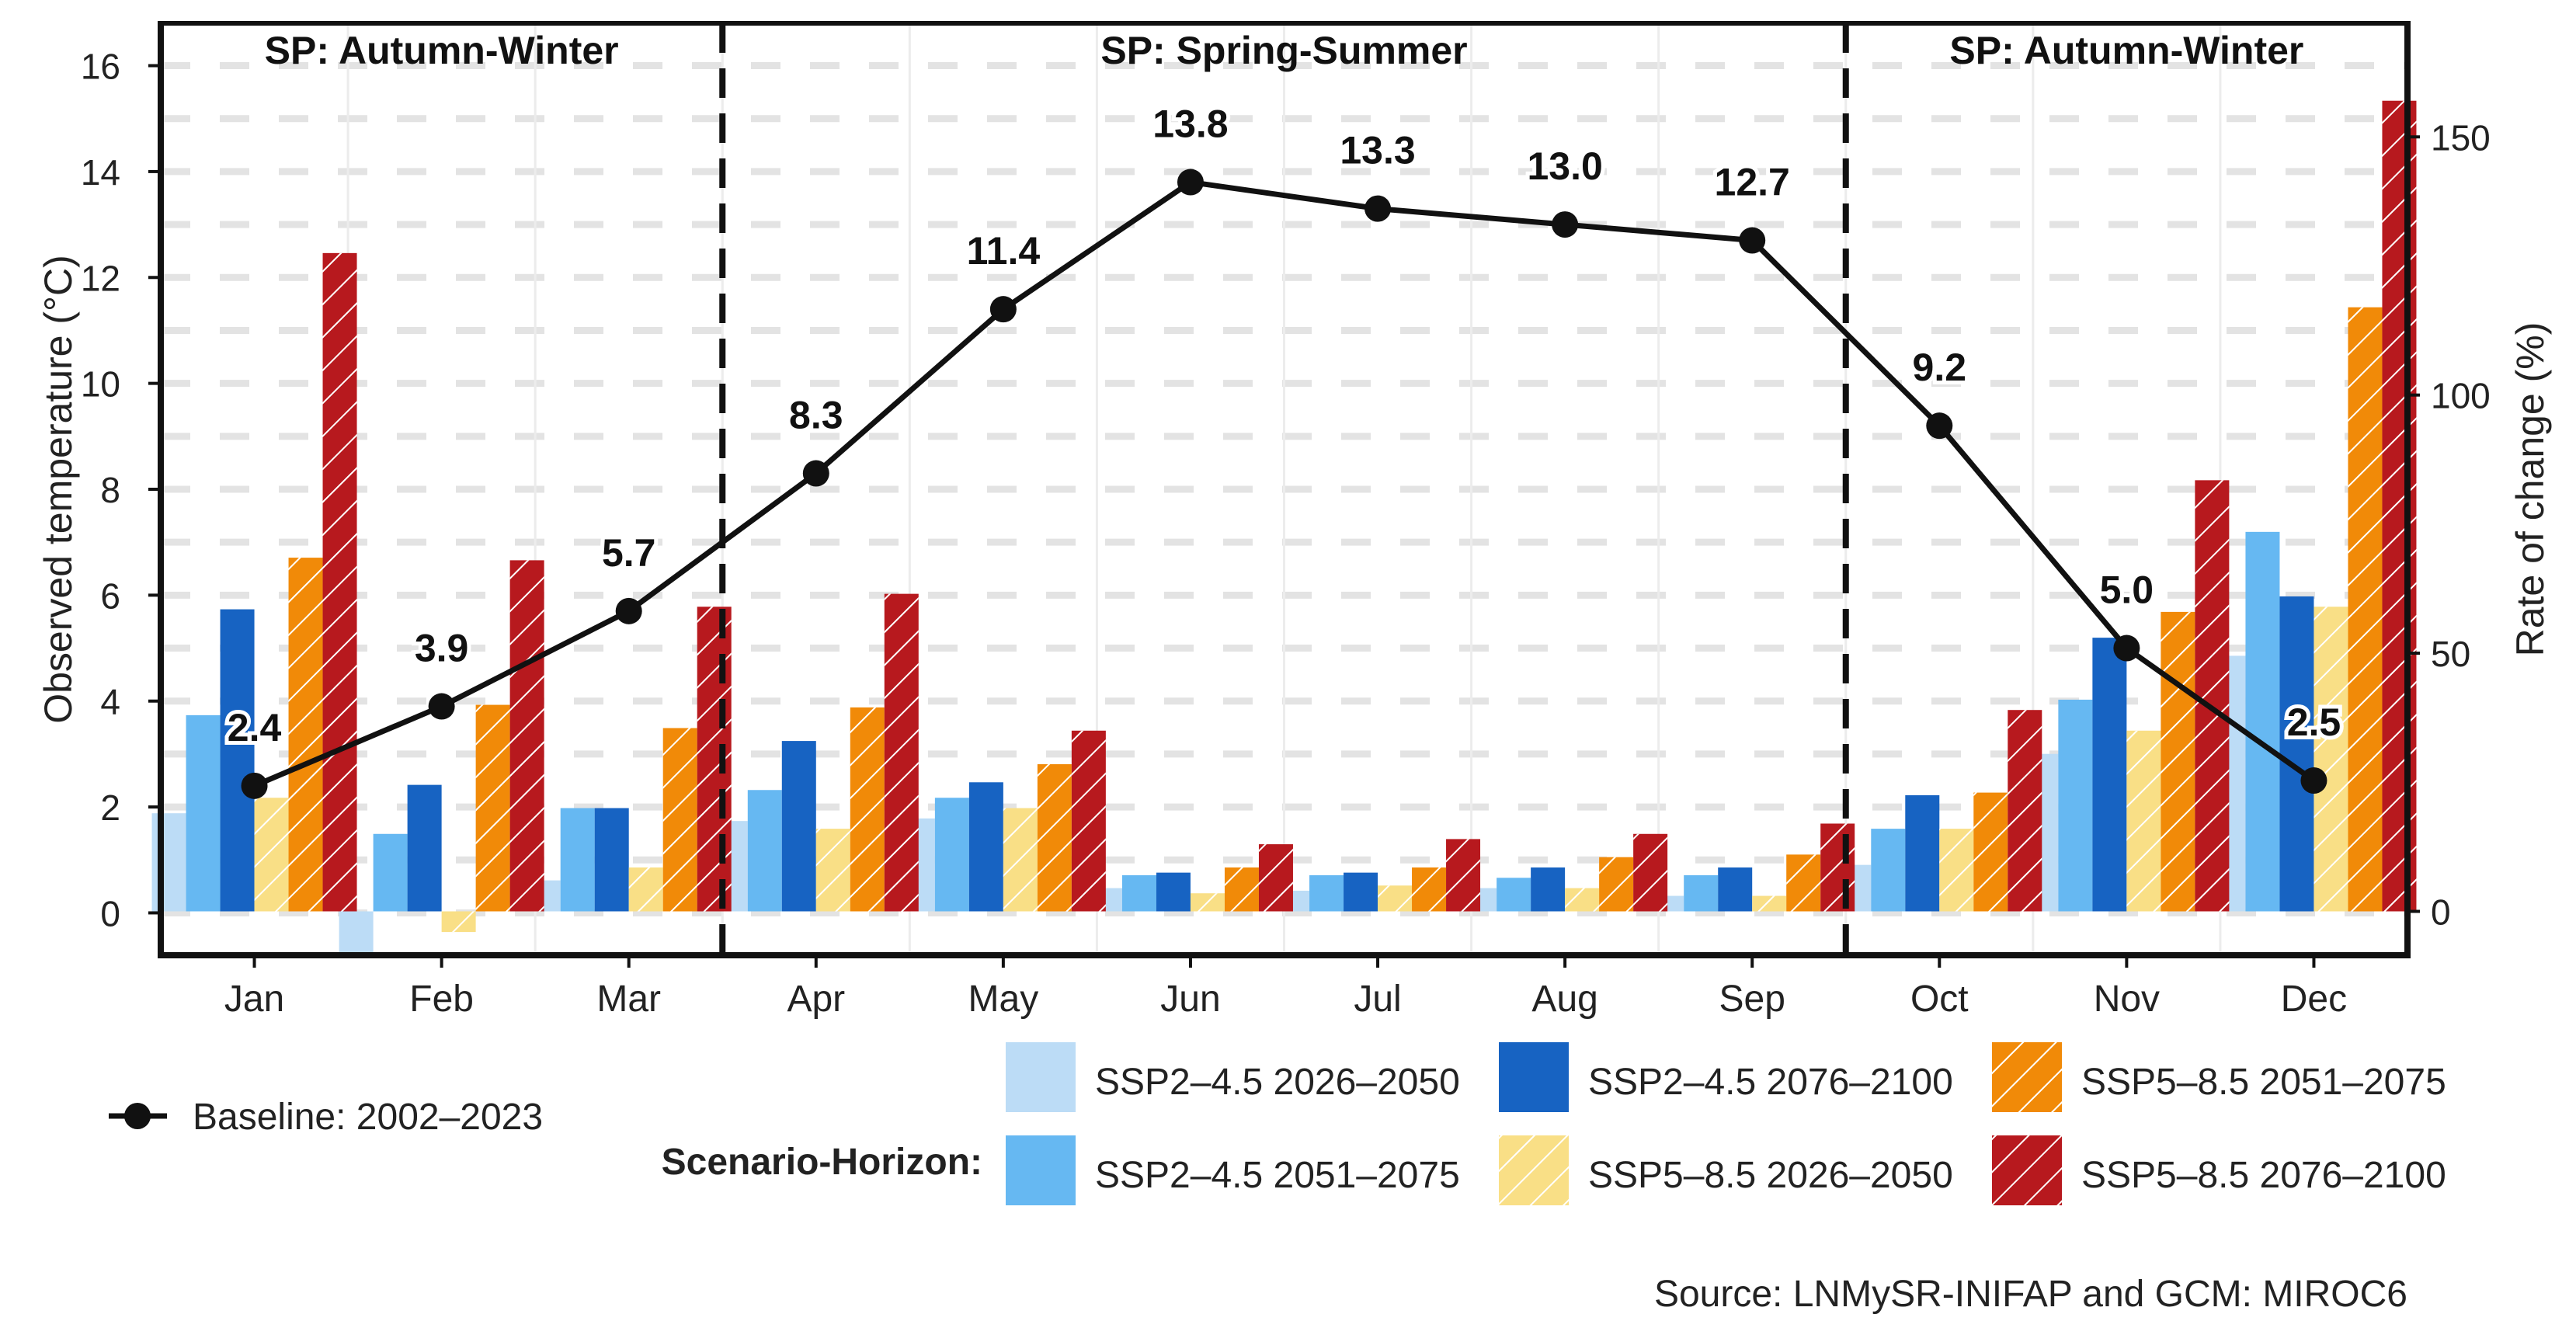 The image size is (2576, 1342). I want to click on baseline-data-label: 8.3, so click(816, 415).